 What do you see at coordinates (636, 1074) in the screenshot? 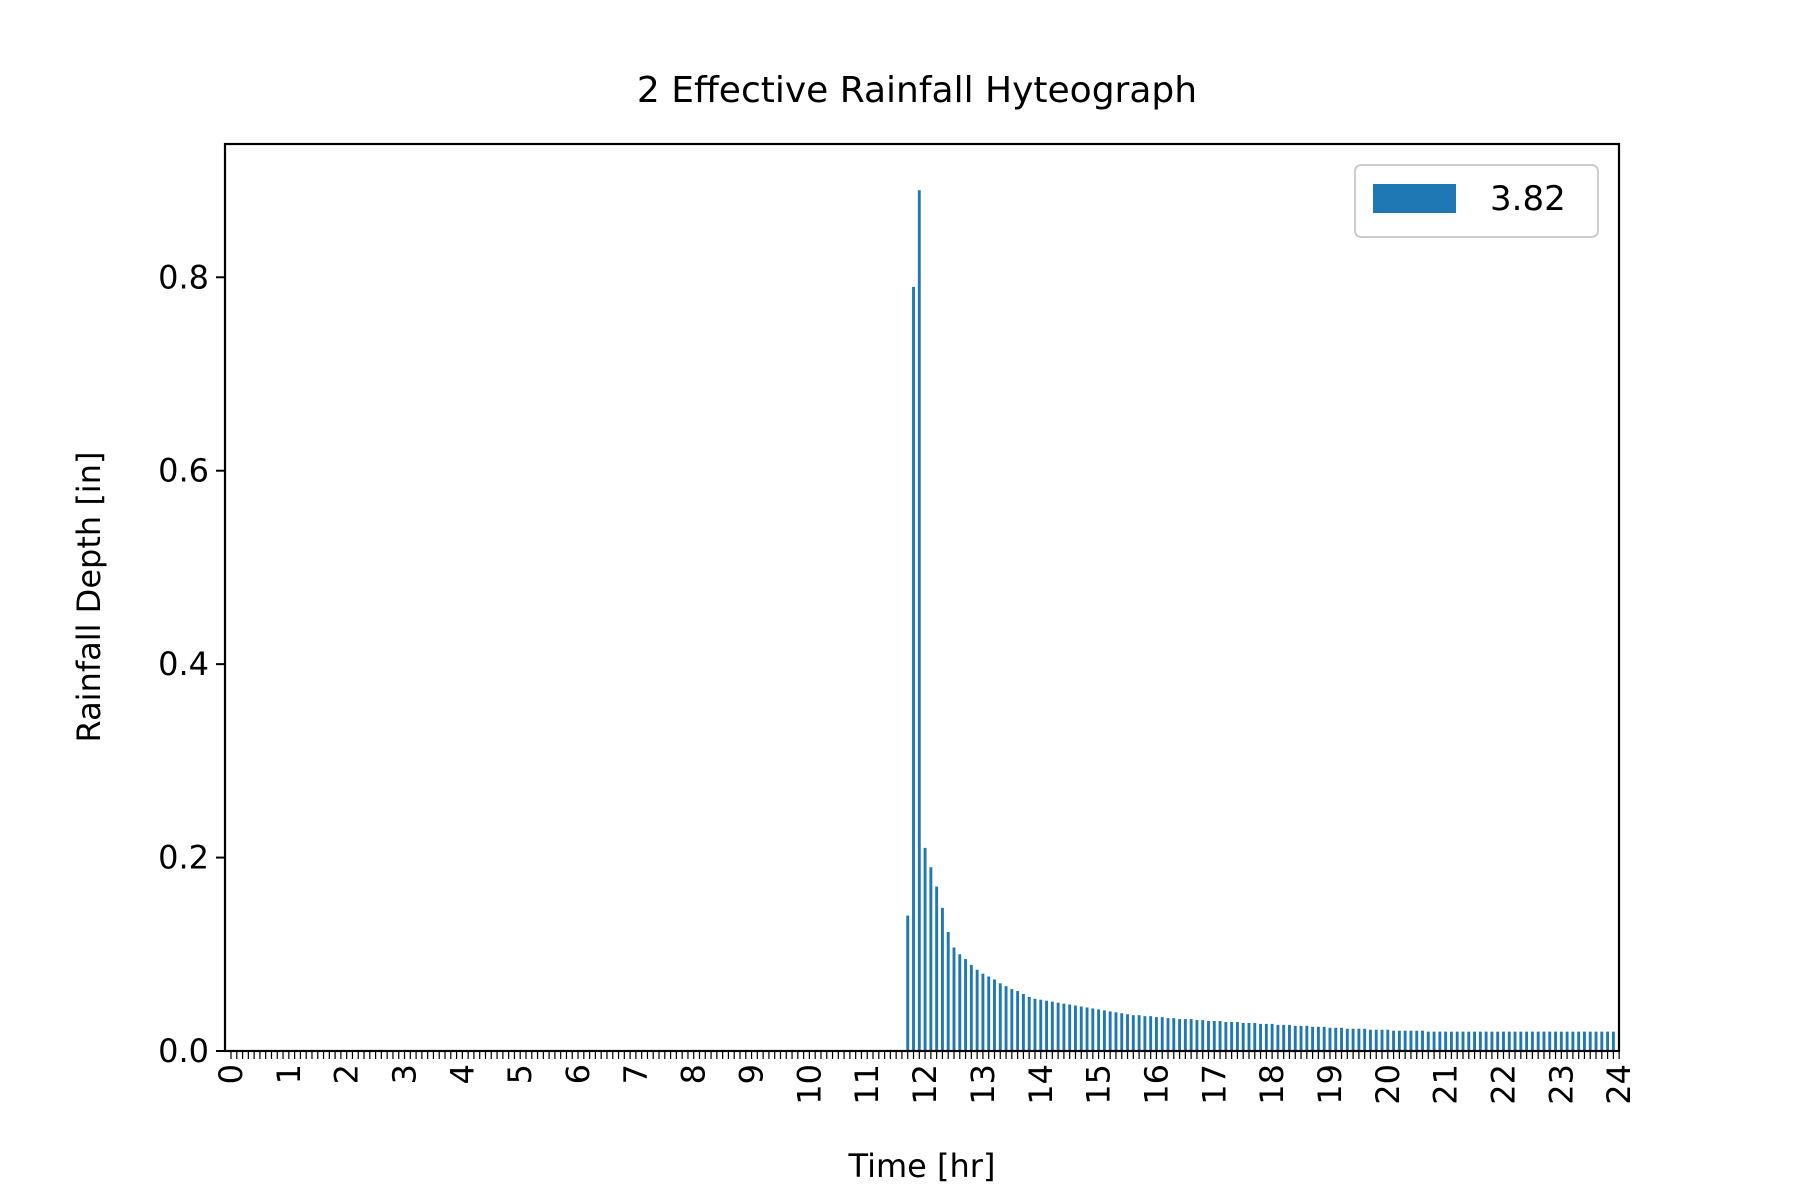
I see `x-tick-label: 7` at bounding box center [636, 1074].